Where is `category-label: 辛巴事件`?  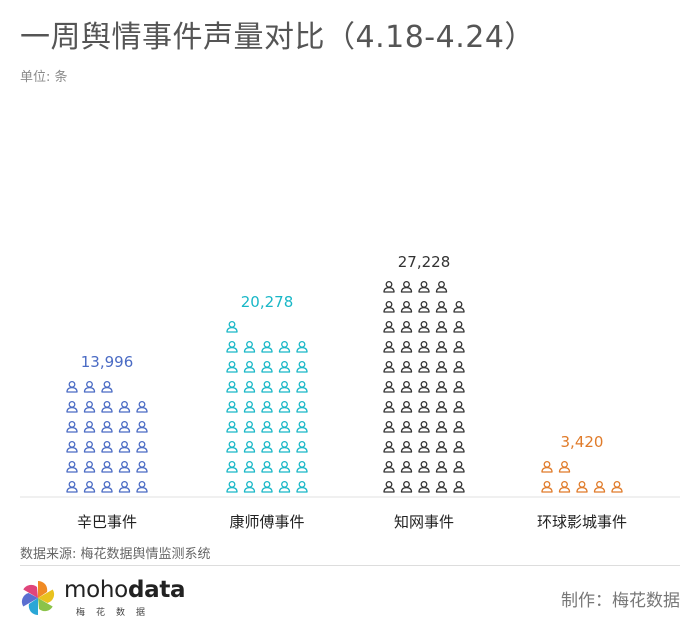
category-label: 辛巴事件 is located at coordinates (107, 522).